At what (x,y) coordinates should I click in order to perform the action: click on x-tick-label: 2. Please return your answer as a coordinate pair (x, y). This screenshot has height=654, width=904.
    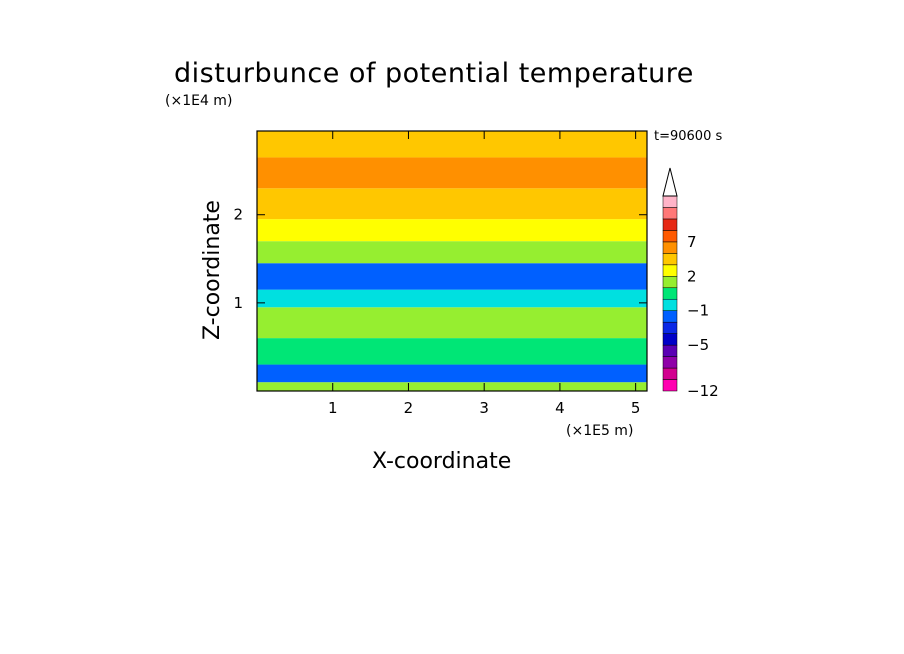
    Looking at the image, I should click on (409, 408).